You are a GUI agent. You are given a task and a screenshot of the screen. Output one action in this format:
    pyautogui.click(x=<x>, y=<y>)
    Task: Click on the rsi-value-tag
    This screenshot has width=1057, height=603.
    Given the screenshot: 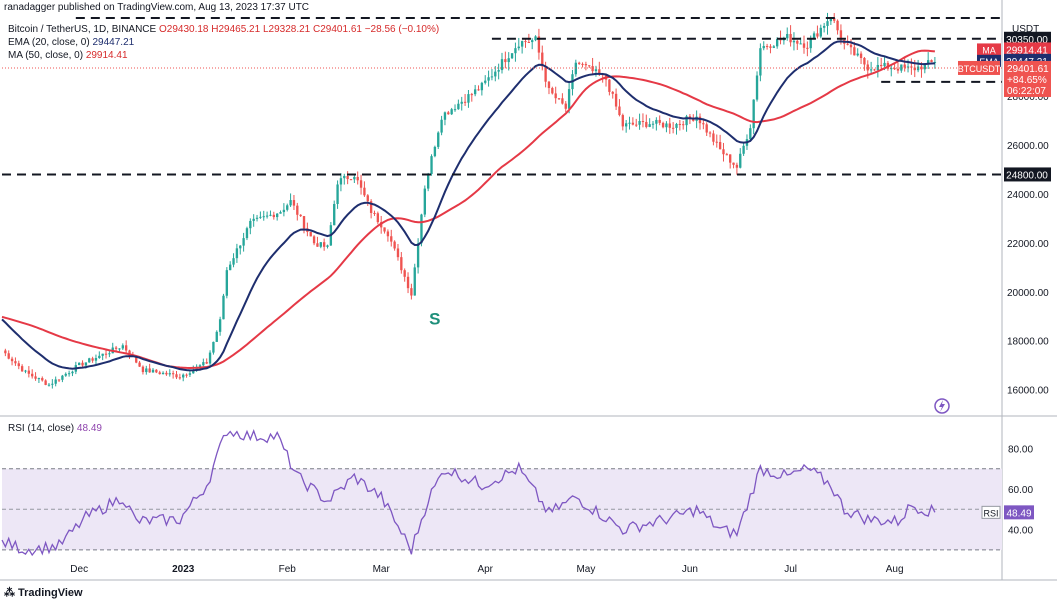 What is the action you would take?
    pyautogui.click(x=1019, y=512)
    